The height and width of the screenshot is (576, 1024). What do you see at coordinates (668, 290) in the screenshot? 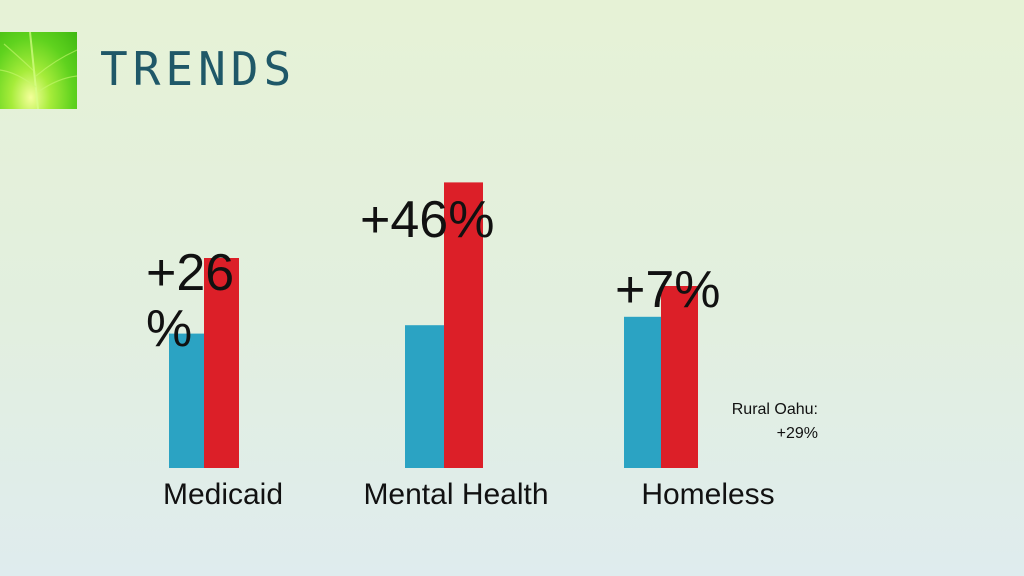
I see `data-label-homeless: +7%` at bounding box center [668, 290].